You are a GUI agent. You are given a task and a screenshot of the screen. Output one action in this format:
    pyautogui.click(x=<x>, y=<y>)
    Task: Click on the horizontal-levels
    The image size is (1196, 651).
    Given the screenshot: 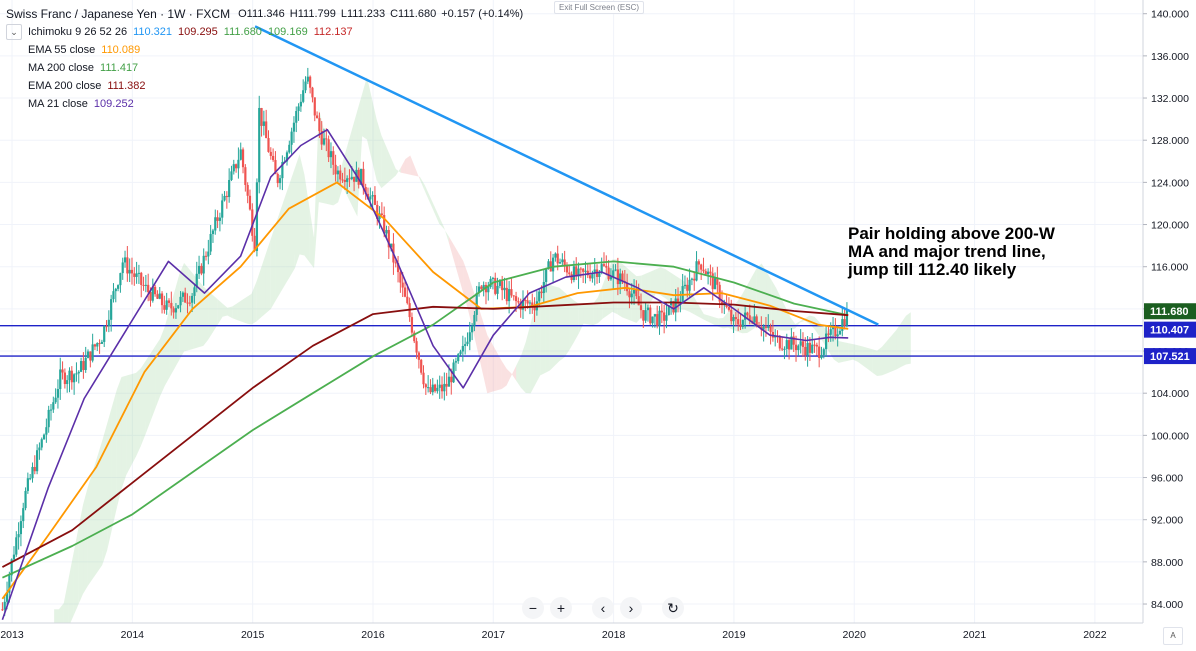 What is the action you would take?
    pyautogui.click(x=571, y=340)
    